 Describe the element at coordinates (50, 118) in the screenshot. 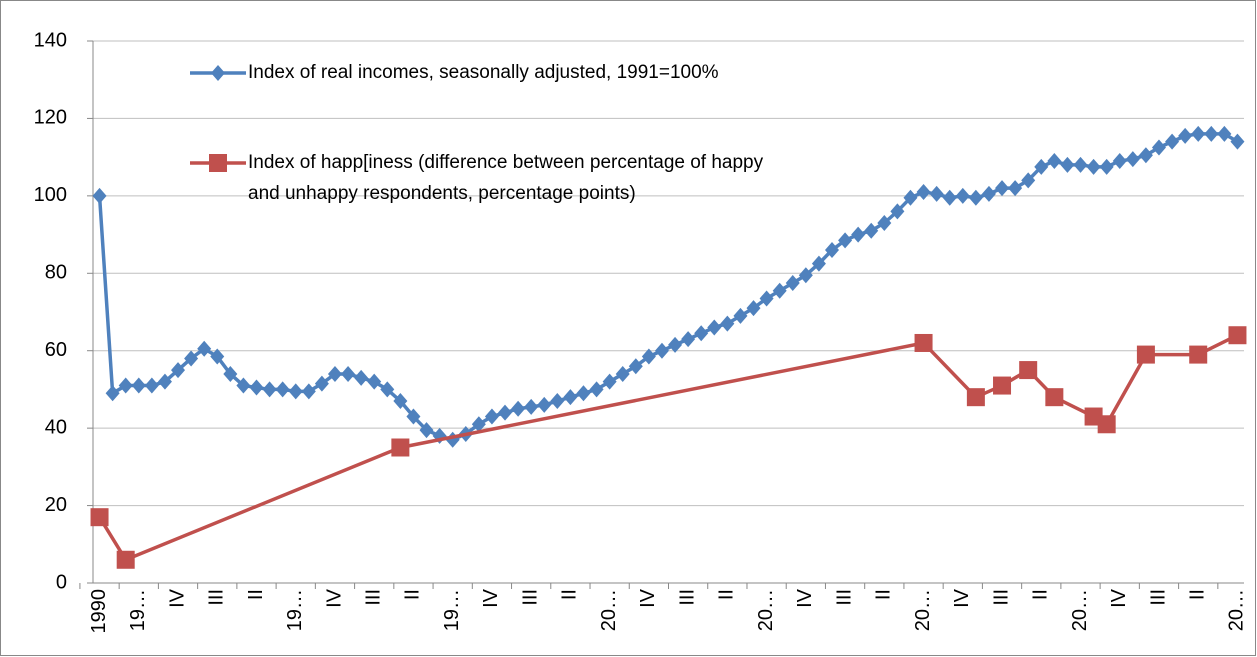

I see `y-tick-label: 120` at that location.